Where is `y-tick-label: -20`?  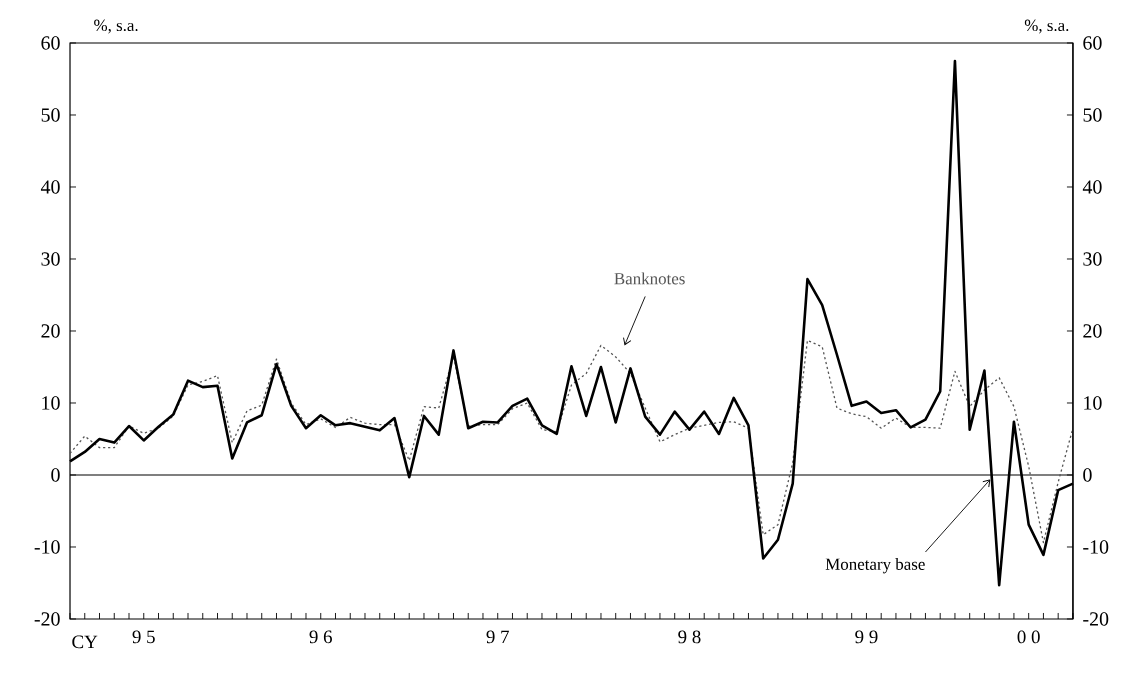
y-tick-label: -20 is located at coordinates (47, 619).